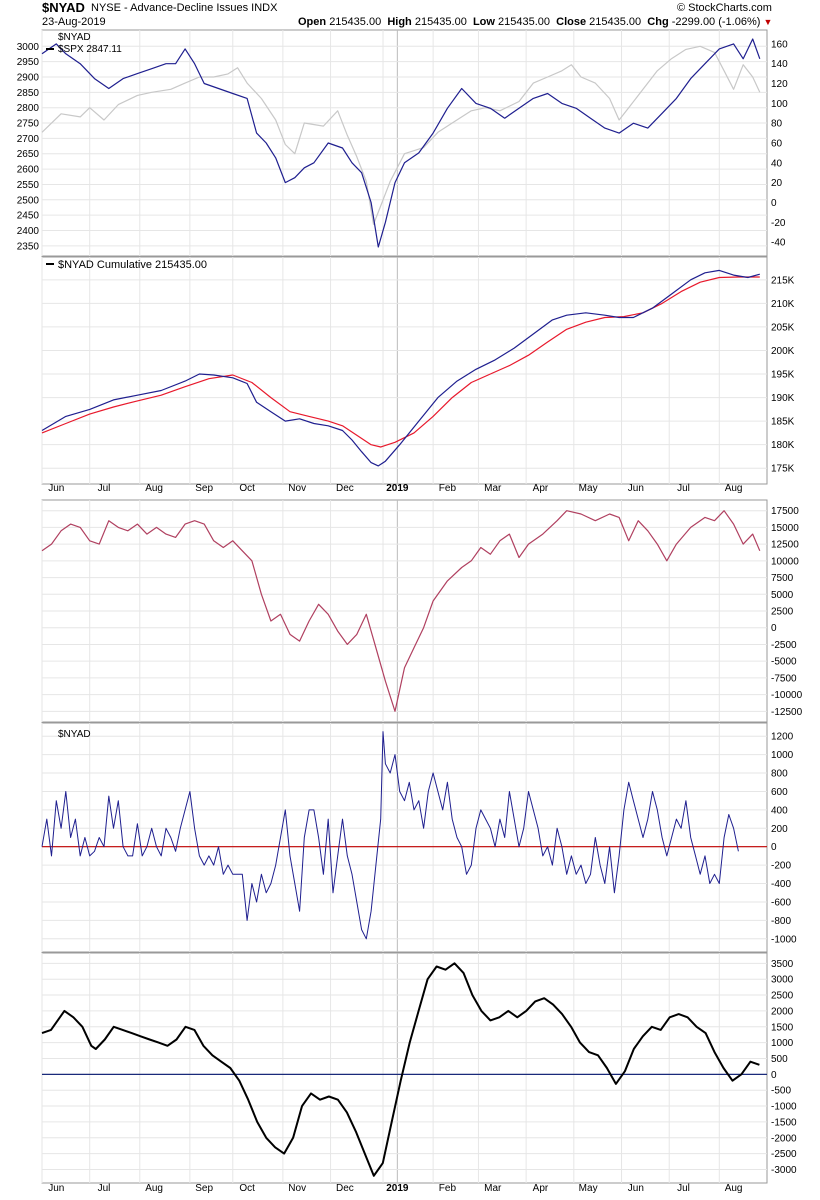 This screenshot has width=820, height=1200. I want to click on x-tick-label: May, so click(588, 488).